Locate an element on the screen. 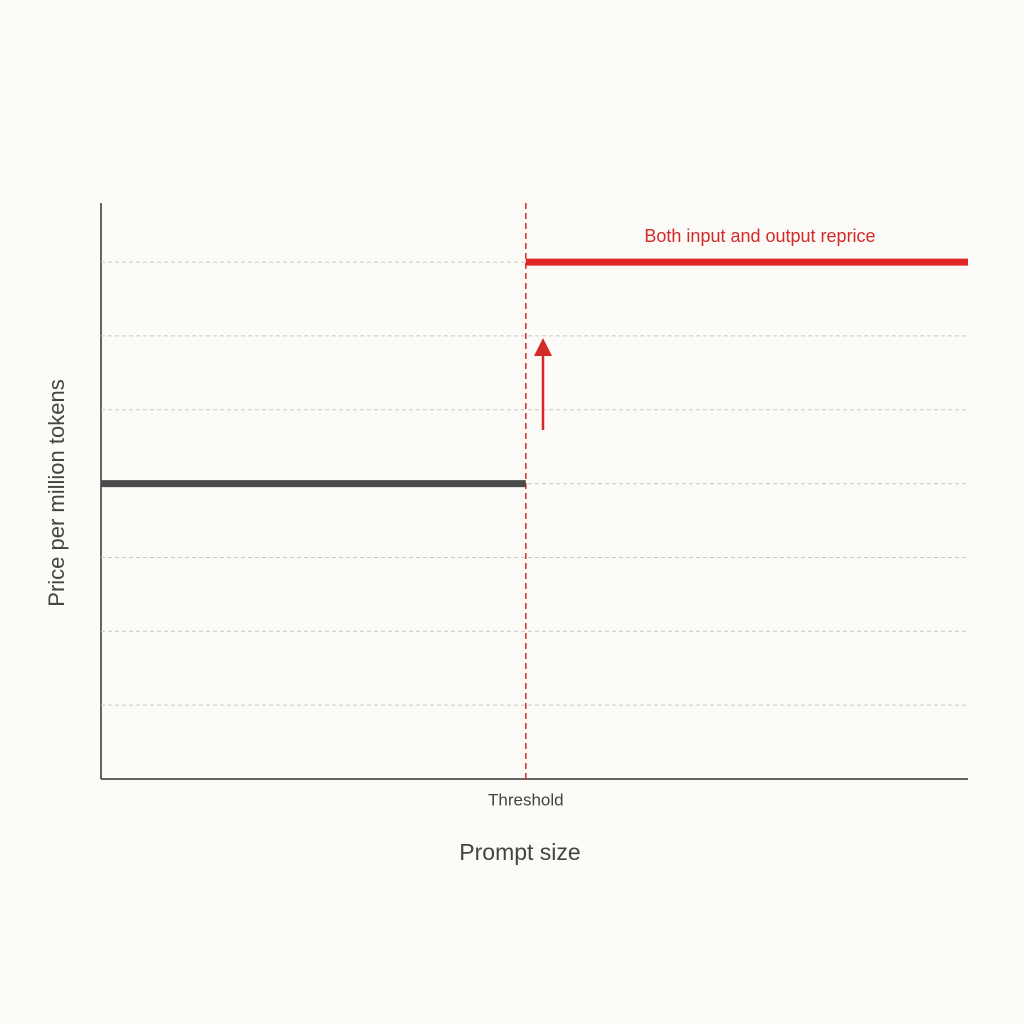  annotation: Both input and output reprice is located at coordinates (759, 236).